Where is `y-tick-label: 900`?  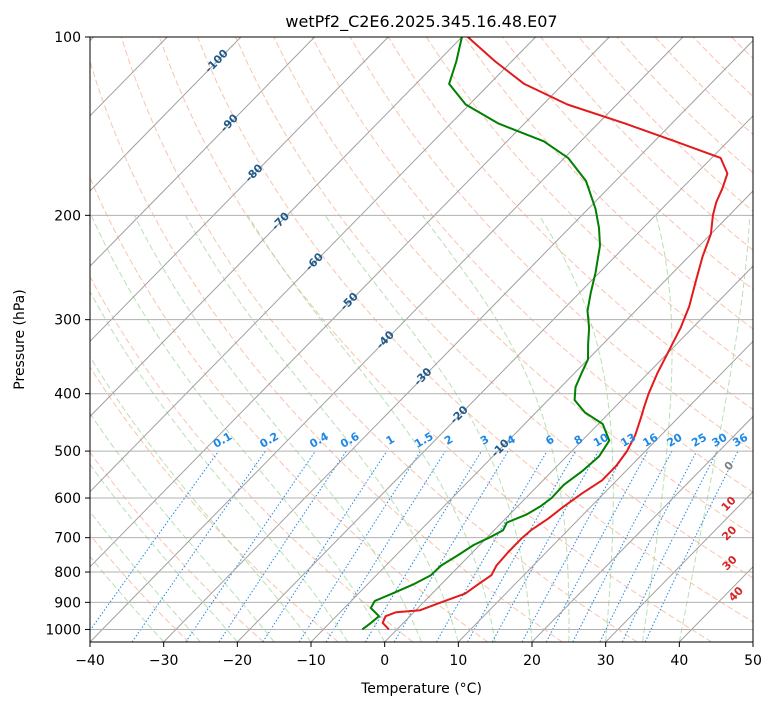 y-tick-label: 900 is located at coordinates (67, 603).